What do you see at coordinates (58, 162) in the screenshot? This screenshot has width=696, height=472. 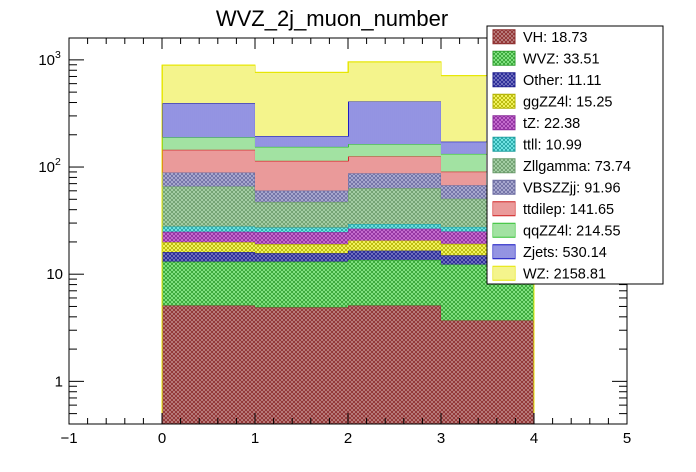 I see `y-tick-exponent: 2` at bounding box center [58, 162].